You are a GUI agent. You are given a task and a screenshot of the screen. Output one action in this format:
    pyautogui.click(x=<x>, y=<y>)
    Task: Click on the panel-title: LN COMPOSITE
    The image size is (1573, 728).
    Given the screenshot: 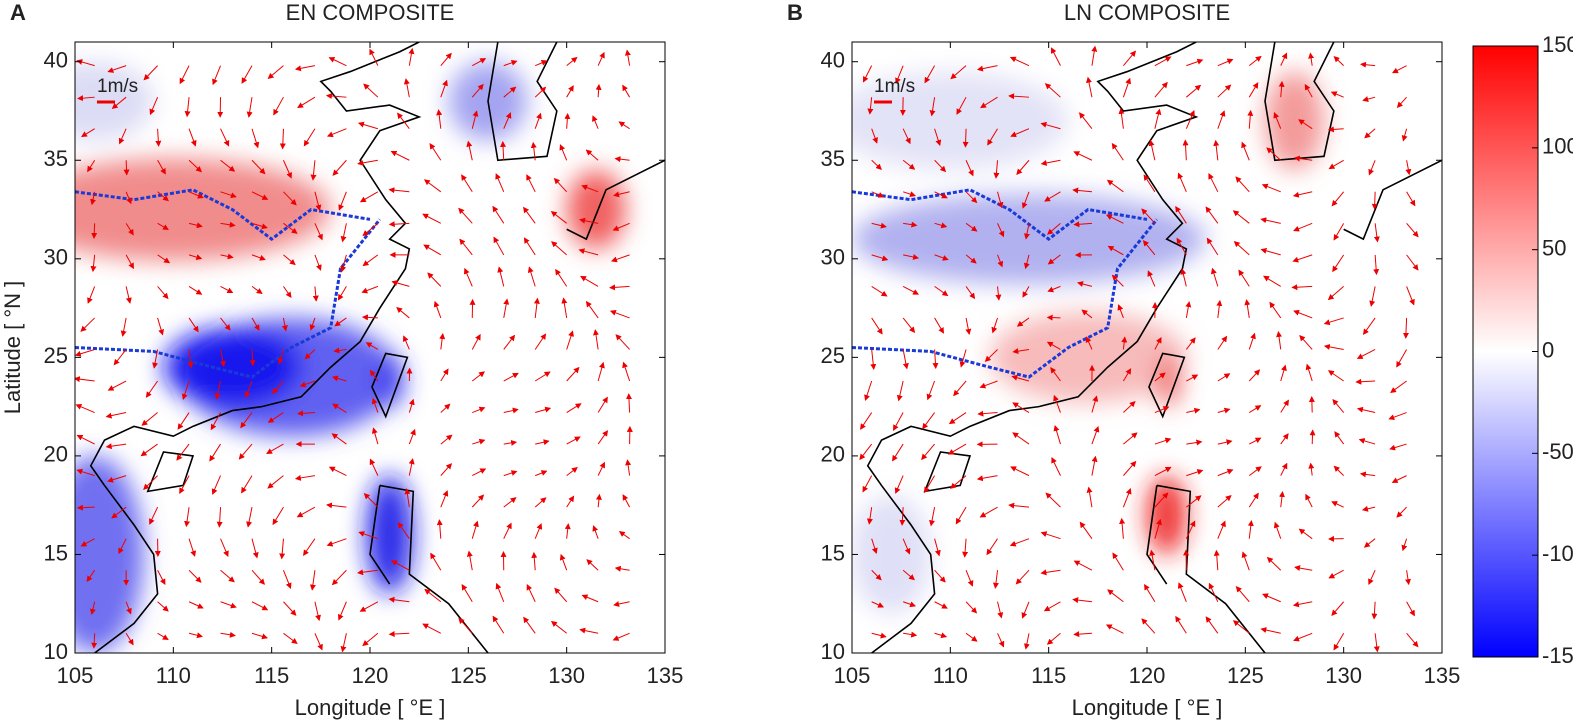 What is the action you would take?
    pyautogui.click(x=1147, y=12)
    